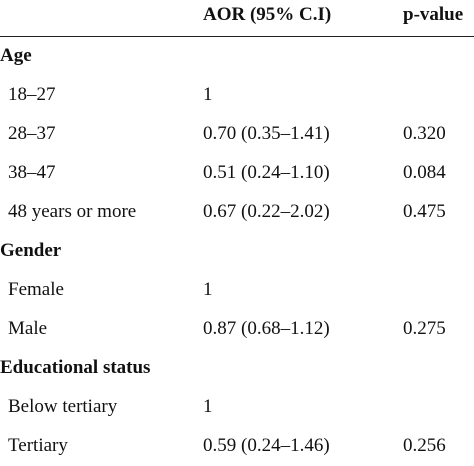  What do you see at coordinates (63, 406) in the screenshot?
I see `row-label: Below tertiary` at bounding box center [63, 406].